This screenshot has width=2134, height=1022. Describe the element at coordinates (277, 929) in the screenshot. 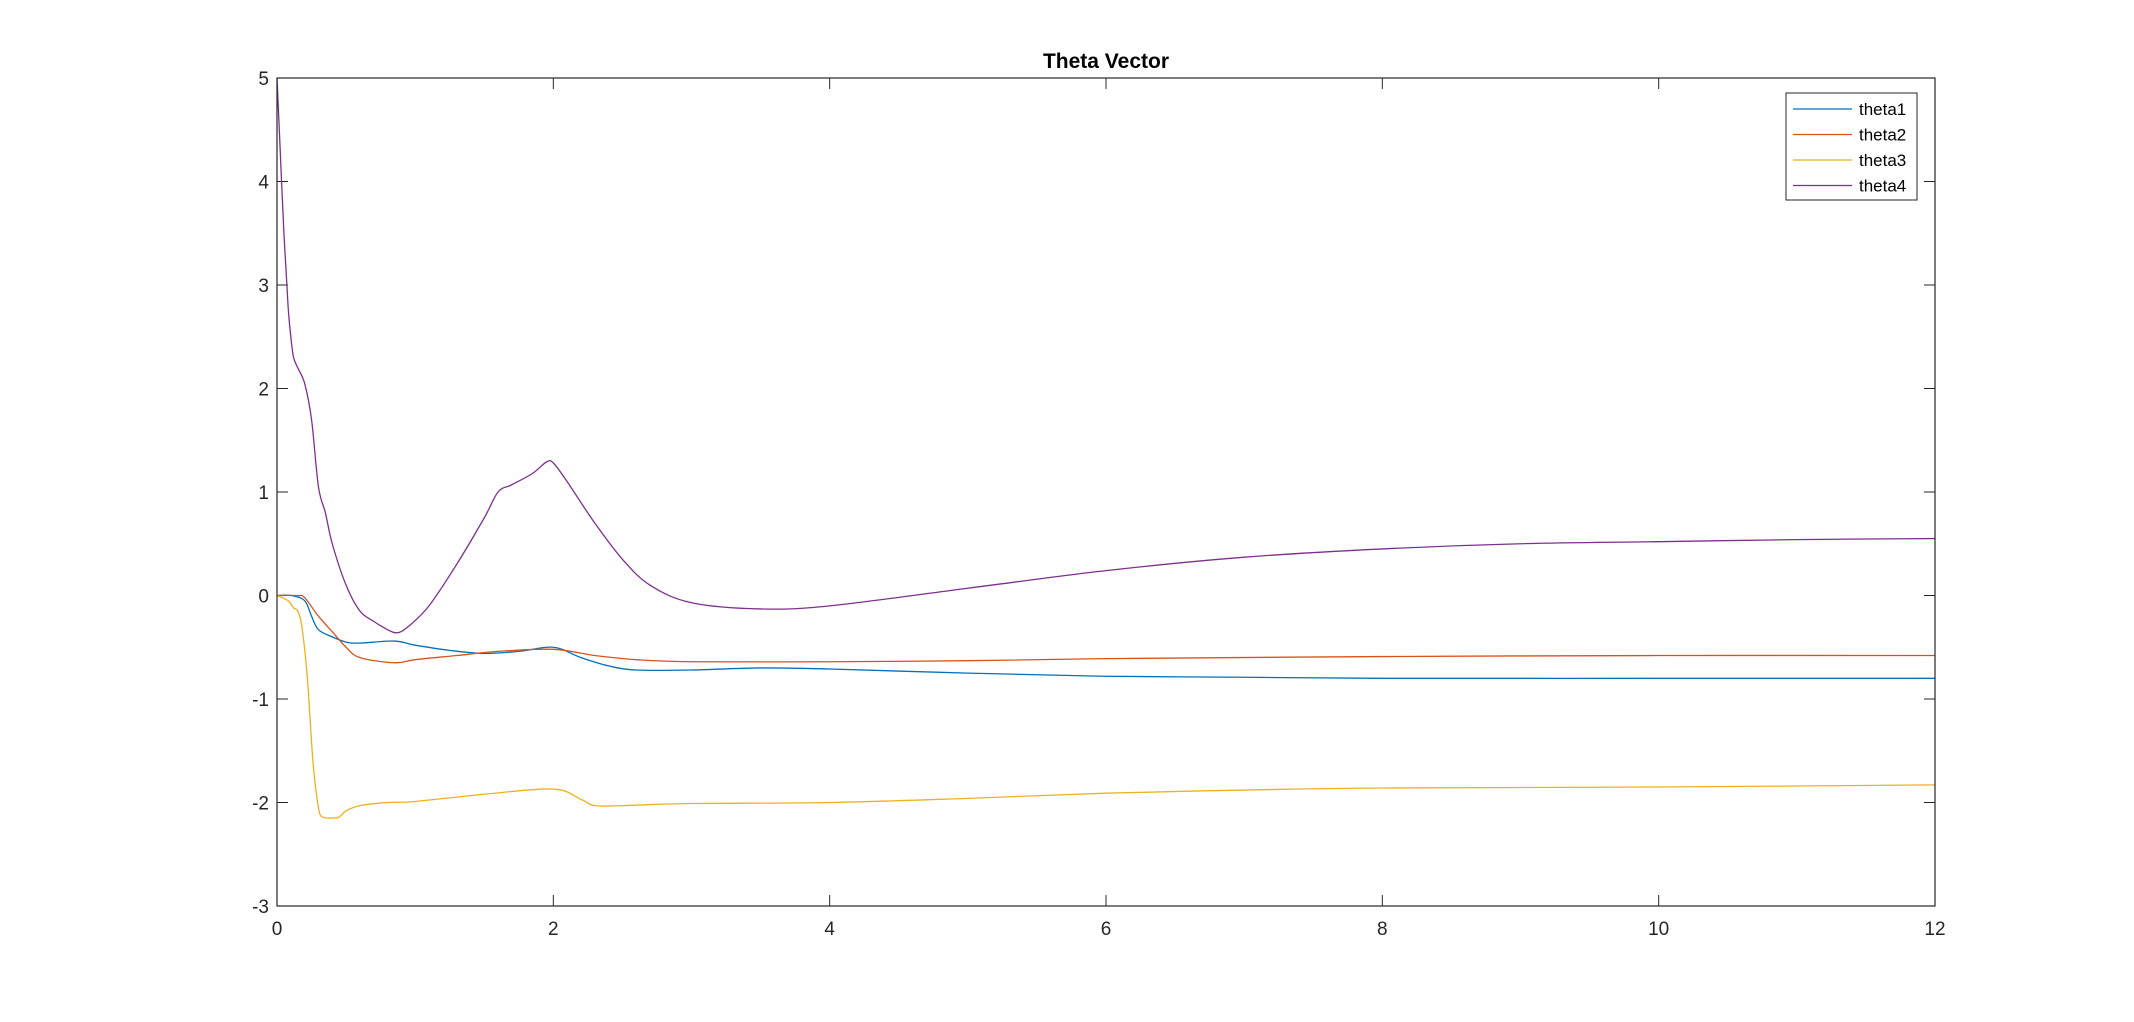

I see `x-tick-label: 0` at that location.